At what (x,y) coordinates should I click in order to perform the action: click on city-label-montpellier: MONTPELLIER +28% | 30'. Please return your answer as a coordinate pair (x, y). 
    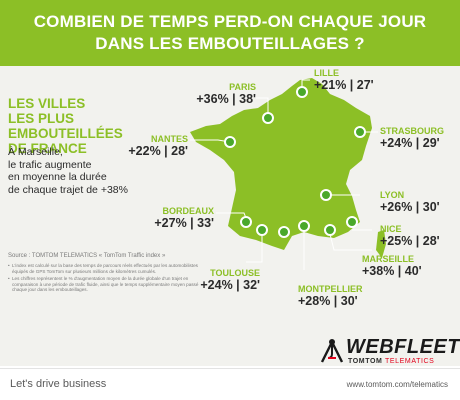
    Looking at the image, I should click on (330, 296).